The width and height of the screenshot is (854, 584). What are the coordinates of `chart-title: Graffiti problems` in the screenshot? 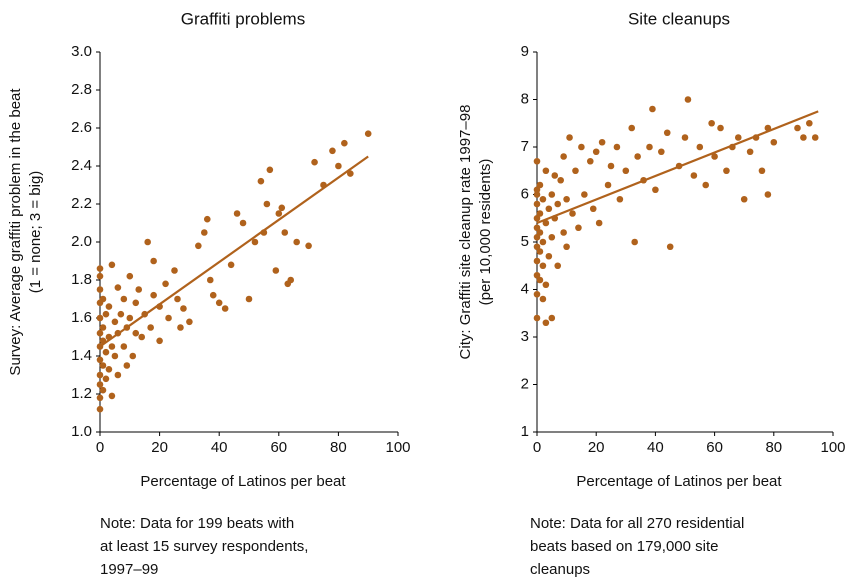 It's located at (243, 18).